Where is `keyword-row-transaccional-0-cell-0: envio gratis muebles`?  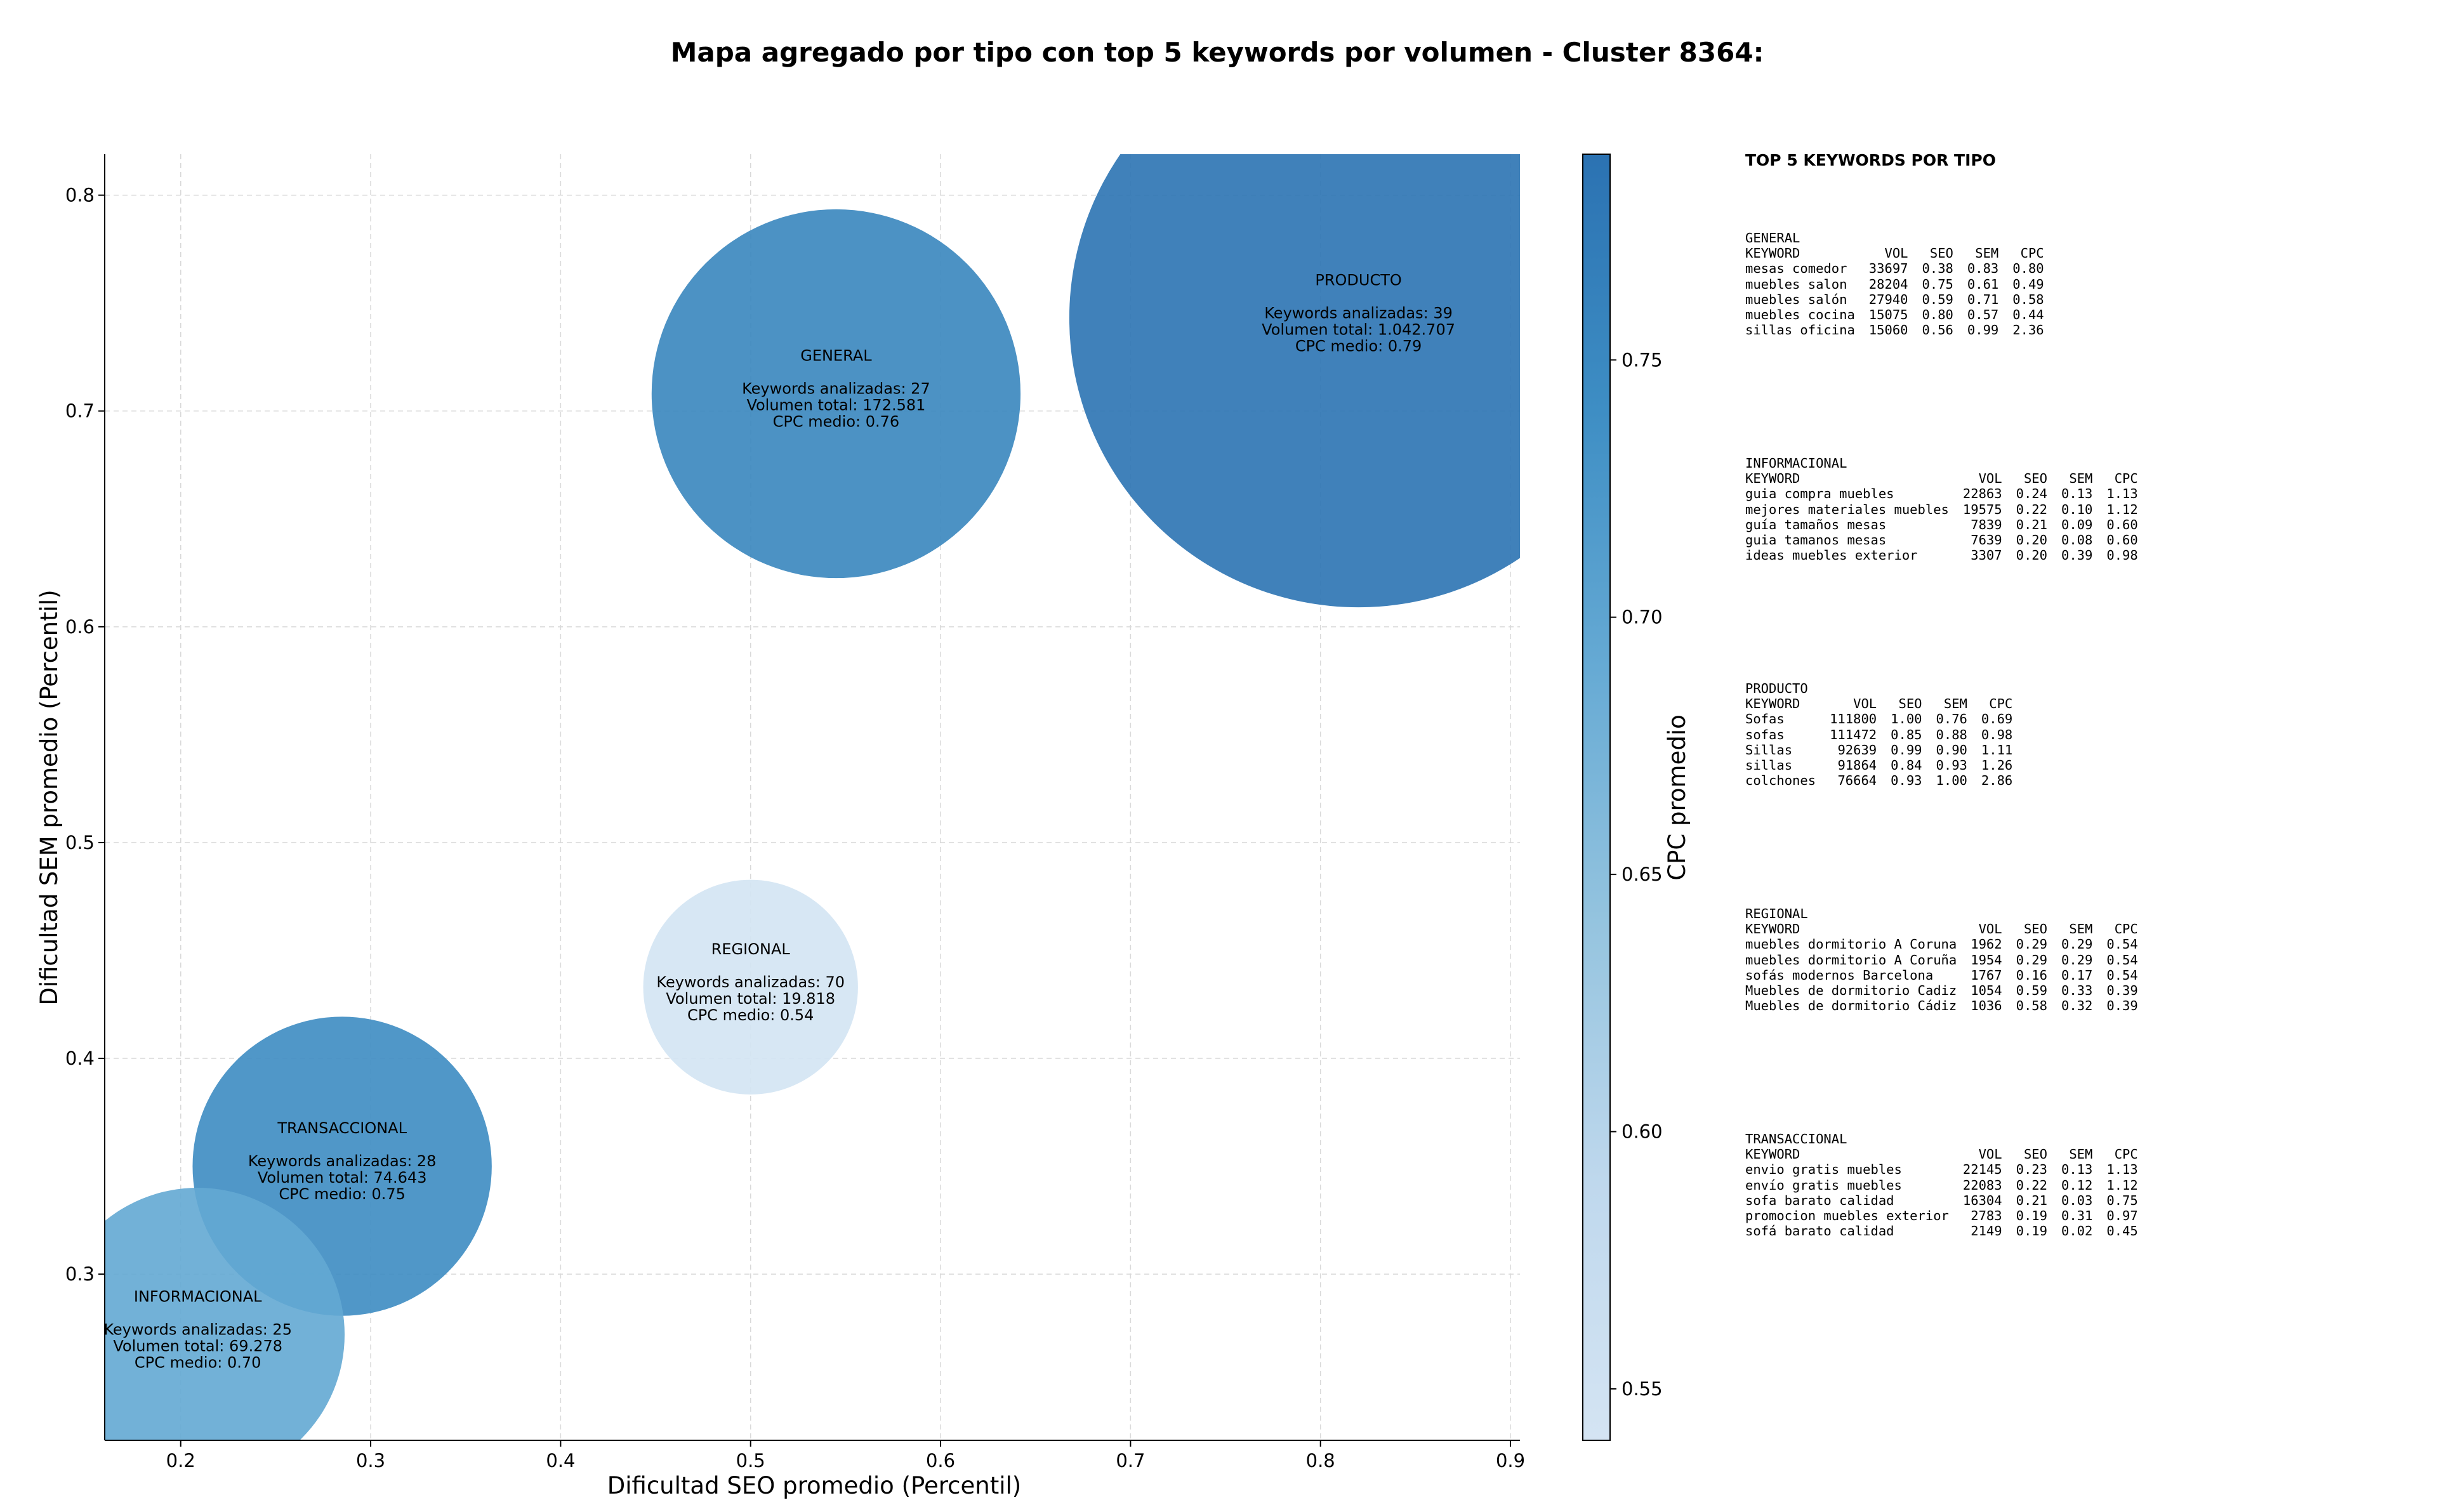
keyword-row-transaccional-0-cell-0: envio gratis muebles is located at coordinates (1823, 1170).